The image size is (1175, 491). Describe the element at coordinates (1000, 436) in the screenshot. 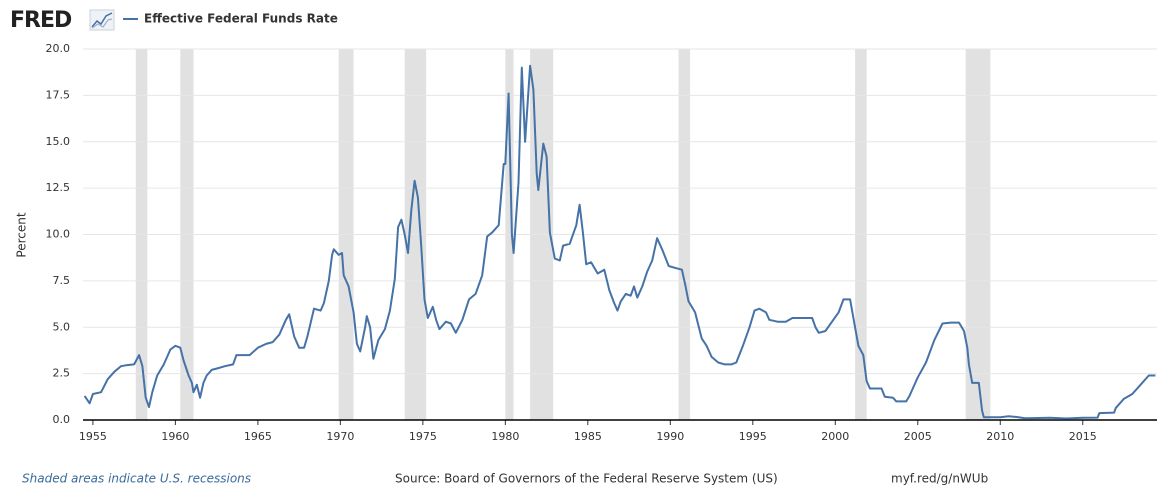

I see `x-tick-label: 2010` at that location.